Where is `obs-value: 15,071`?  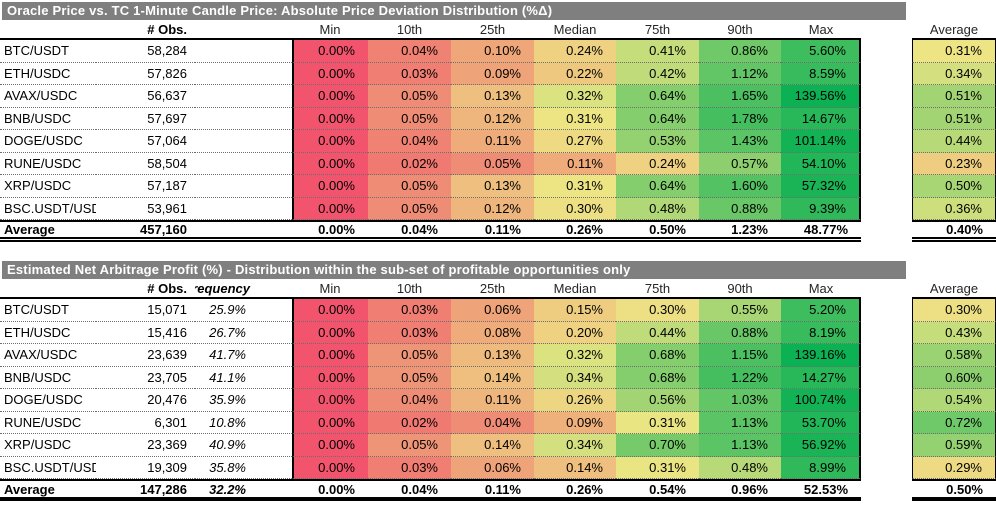 obs-value: 15,071 is located at coordinates (145, 310).